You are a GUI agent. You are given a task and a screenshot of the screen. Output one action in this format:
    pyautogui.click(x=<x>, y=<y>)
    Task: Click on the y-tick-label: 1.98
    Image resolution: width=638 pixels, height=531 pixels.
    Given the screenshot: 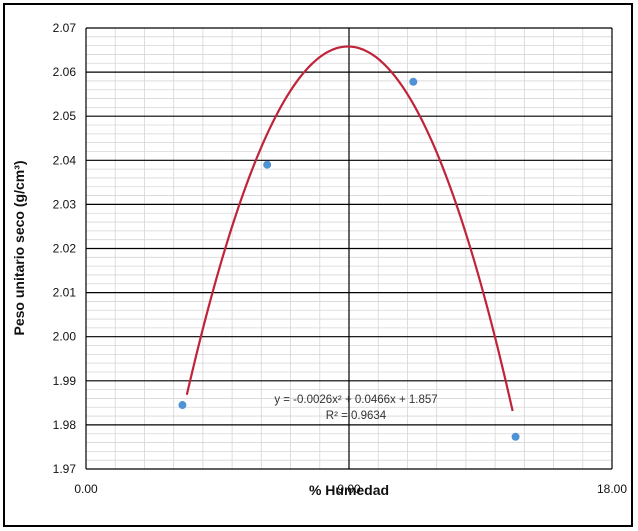 What is the action you would take?
    pyautogui.click(x=65, y=425)
    